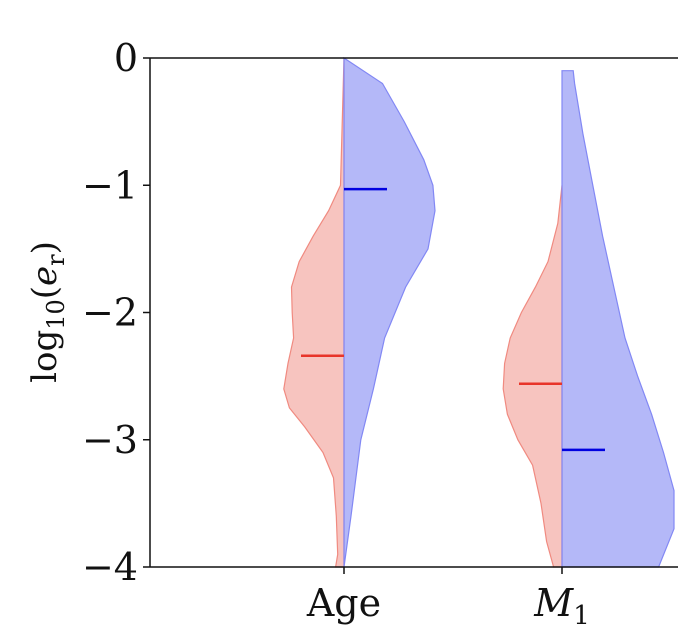 This screenshot has width=678, height=644. I want to click on y-axis-label: log10(er), so click(47, 312).